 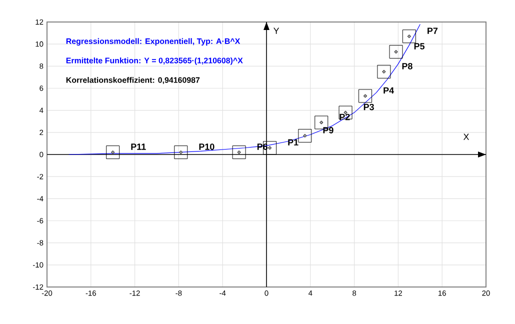 I want to click on annotation: P3, so click(x=369, y=107).